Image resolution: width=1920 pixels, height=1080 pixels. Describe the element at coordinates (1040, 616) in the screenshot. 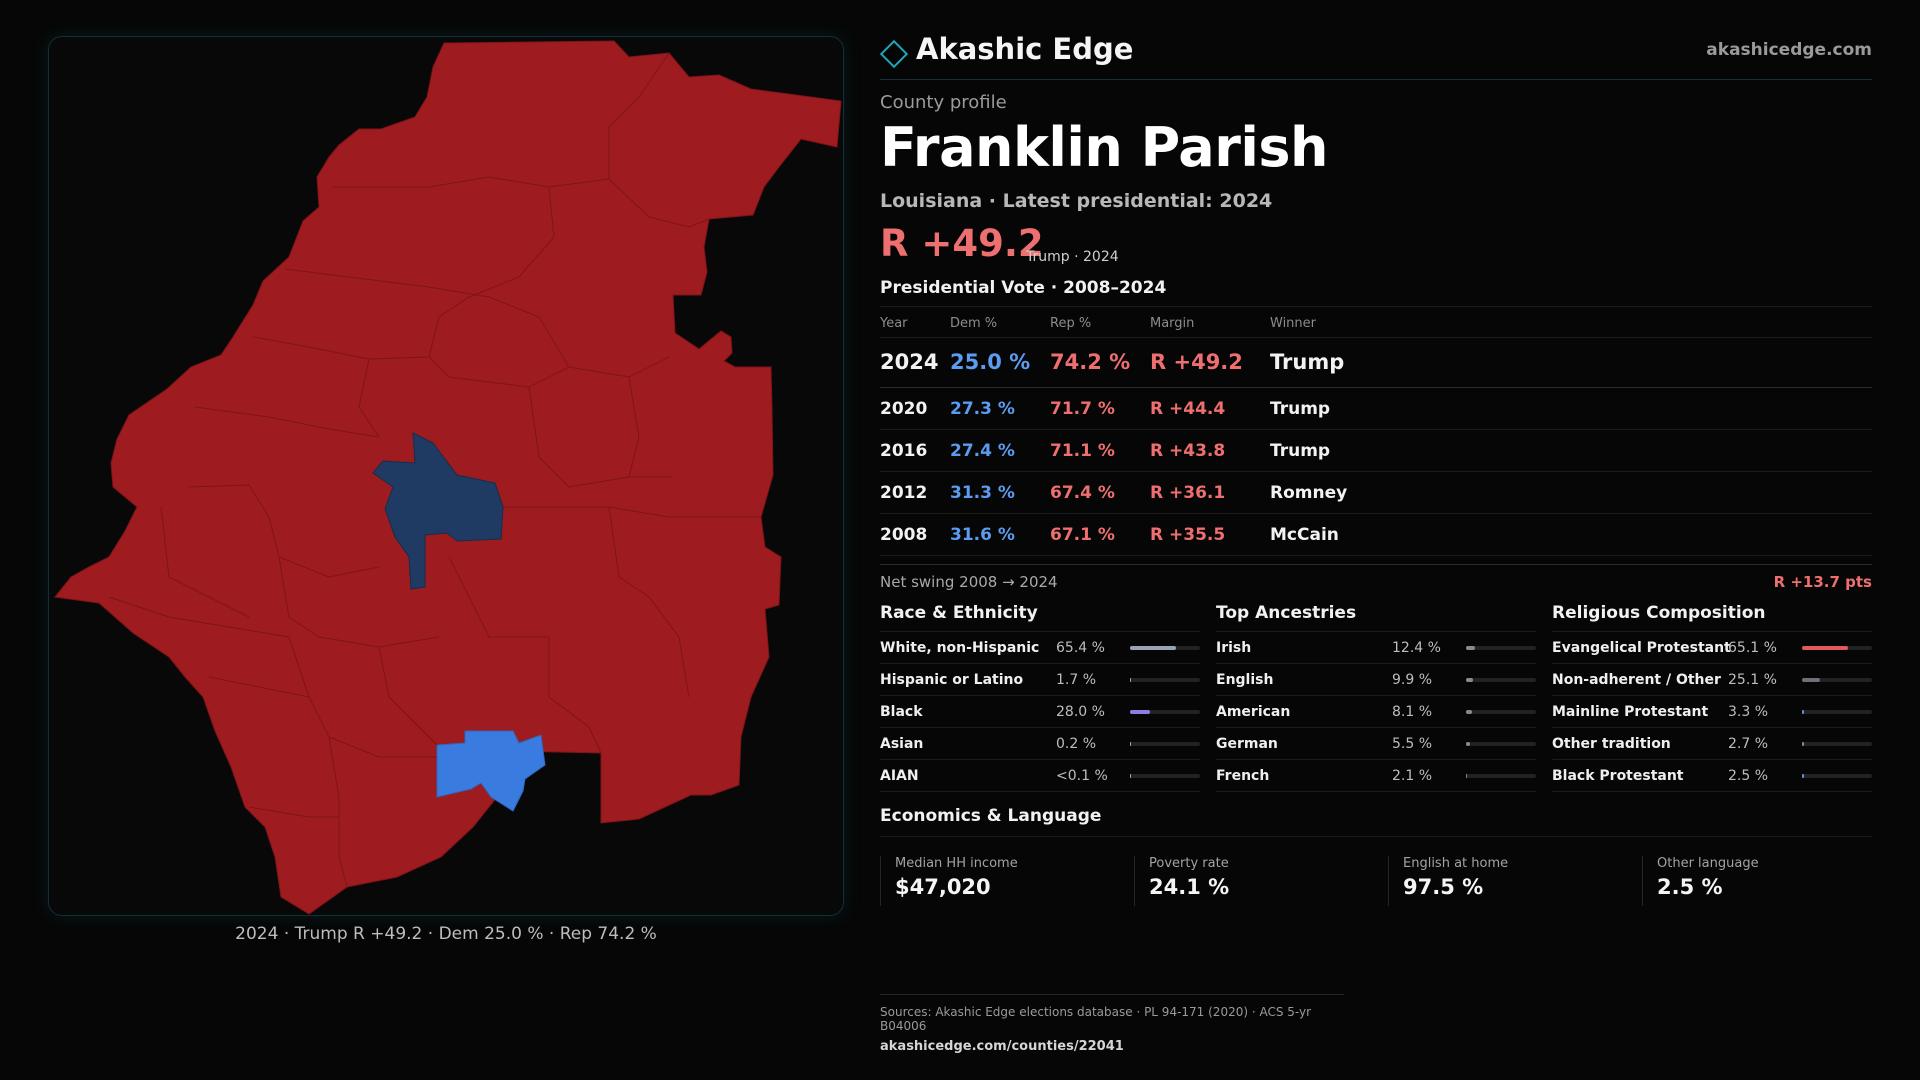

I see `race-ethnicity-title: Race & Ethnicity` at that location.